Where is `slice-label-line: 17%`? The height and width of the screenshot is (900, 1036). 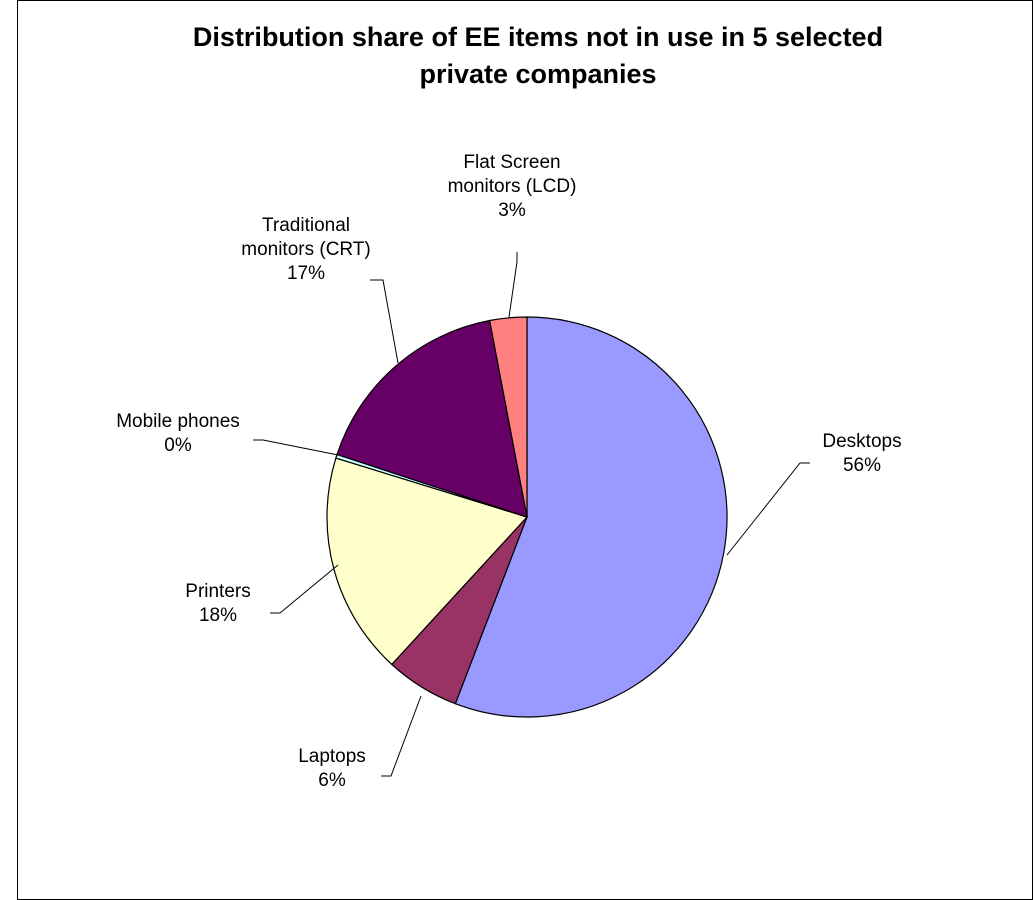
slice-label-line: 17% is located at coordinates (306, 273).